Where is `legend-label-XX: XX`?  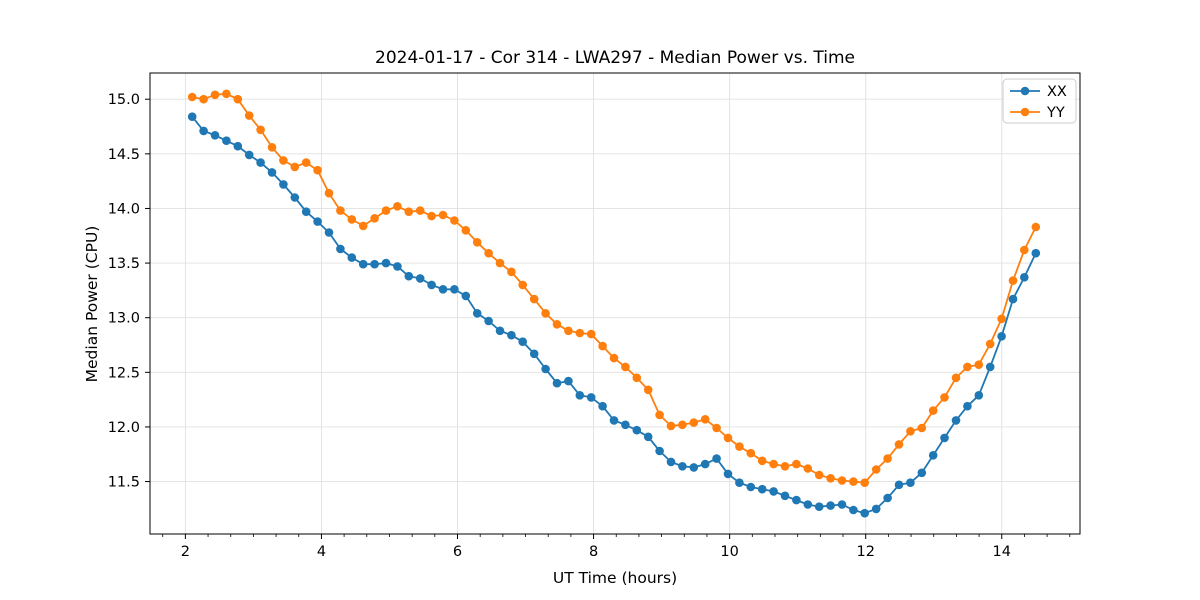
legend-label-XX: XX is located at coordinates (1057, 92).